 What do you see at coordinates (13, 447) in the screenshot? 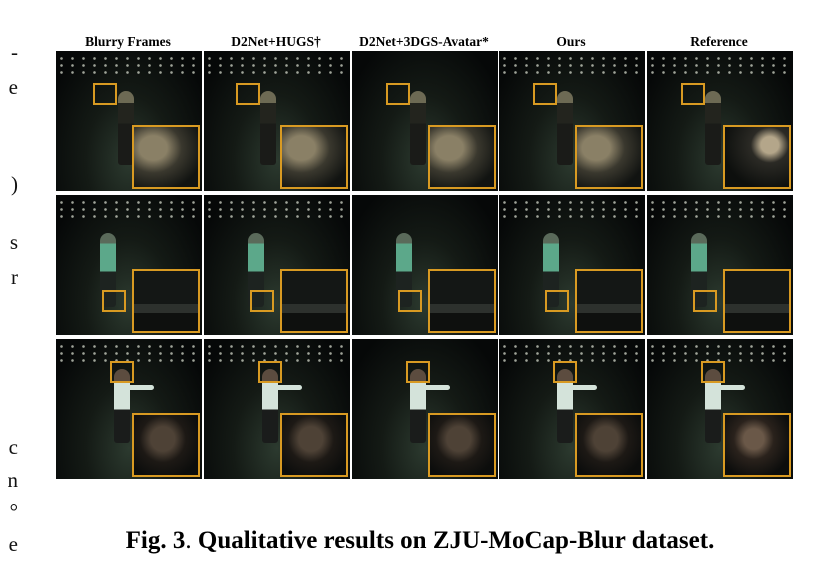
I see `text-fragment: c` at bounding box center [13, 447].